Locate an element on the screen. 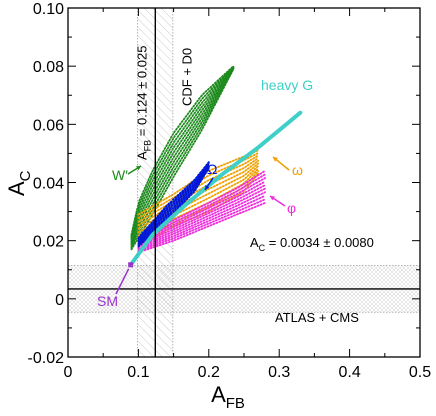  series-w- is located at coordinates (182, 158).